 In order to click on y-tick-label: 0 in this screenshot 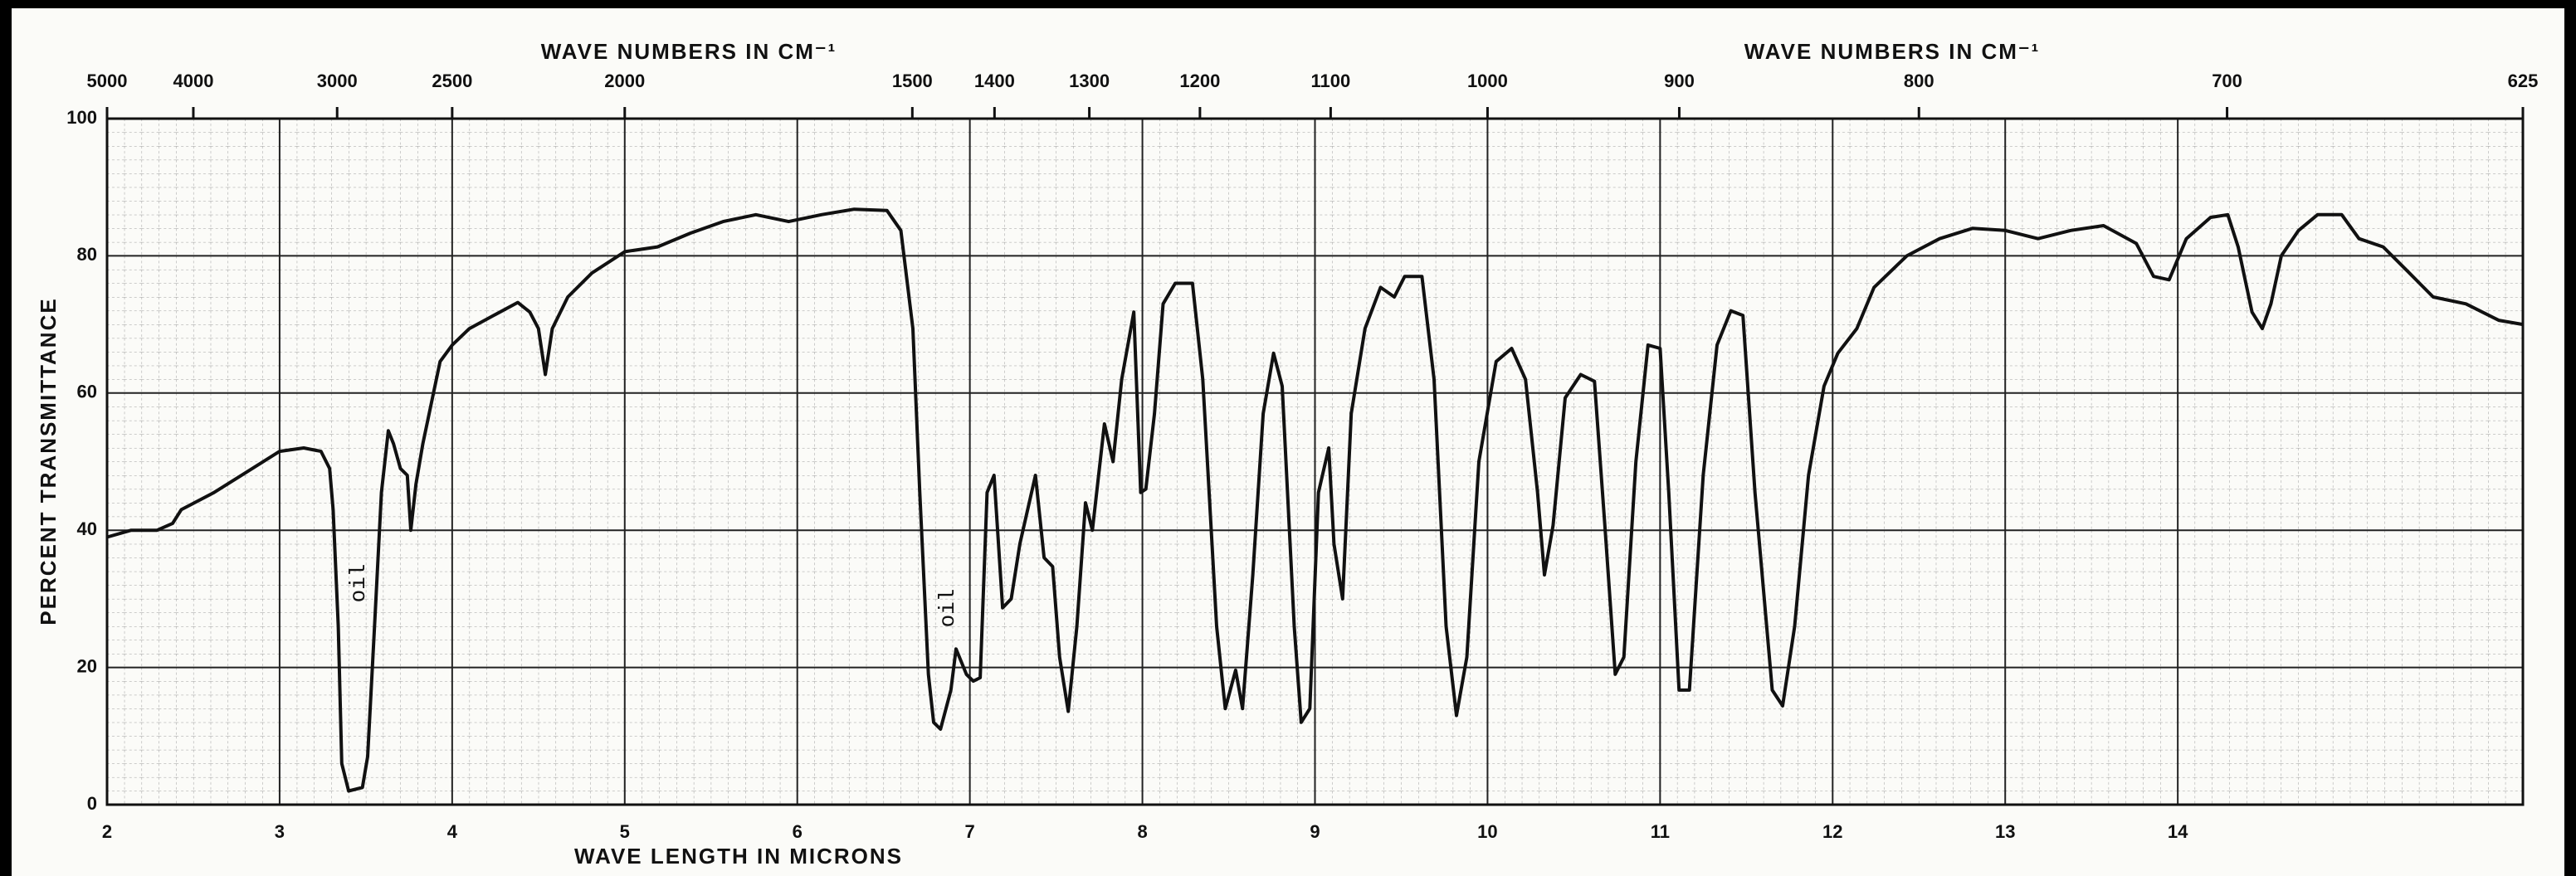, I will do `click(92, 803)`.